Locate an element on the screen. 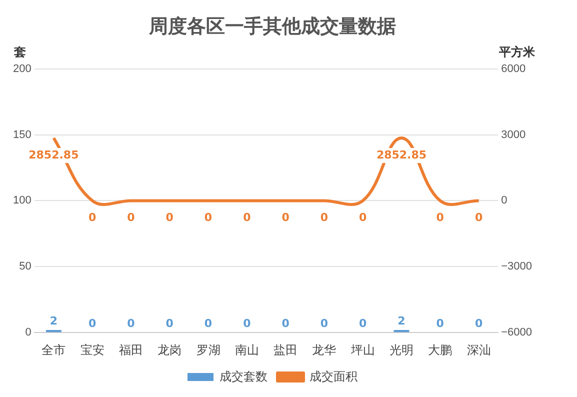 The width and height of the screenshot is (577, 397). y2-tick-label: −3000 is located at coordinates (516, 266).